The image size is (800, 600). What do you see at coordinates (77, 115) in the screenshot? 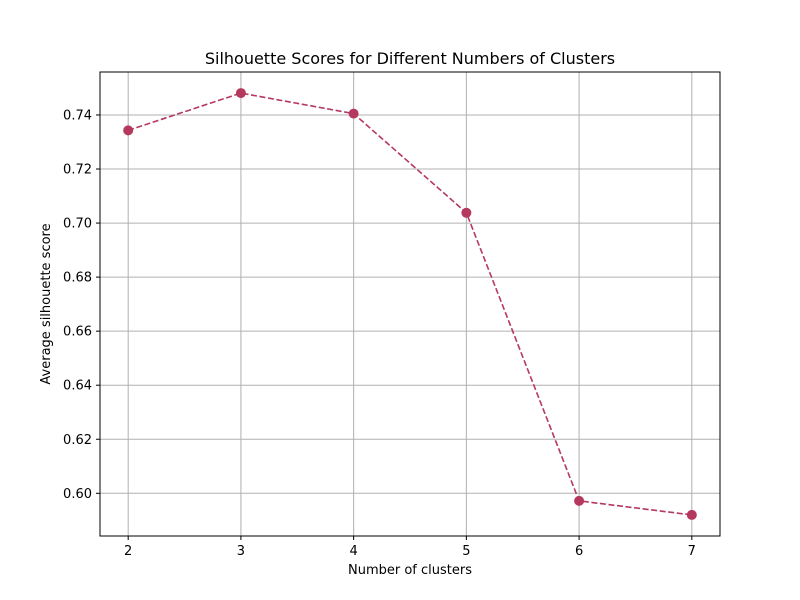
I see `y-tick-label: 0.74` at bounding box center [77, 115].